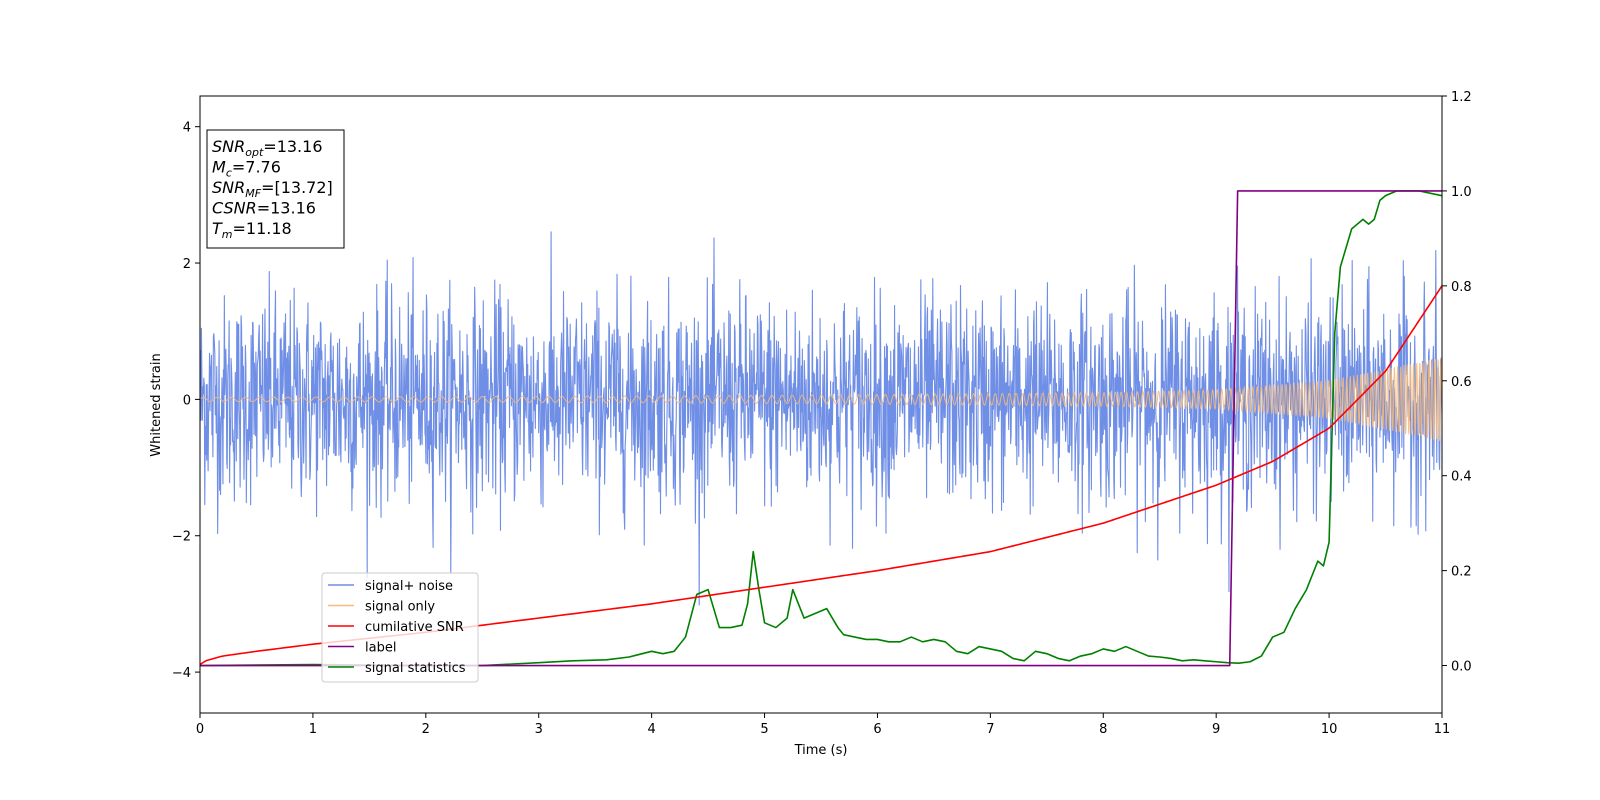  I want to click on annotation-frame, so click(275, 189).